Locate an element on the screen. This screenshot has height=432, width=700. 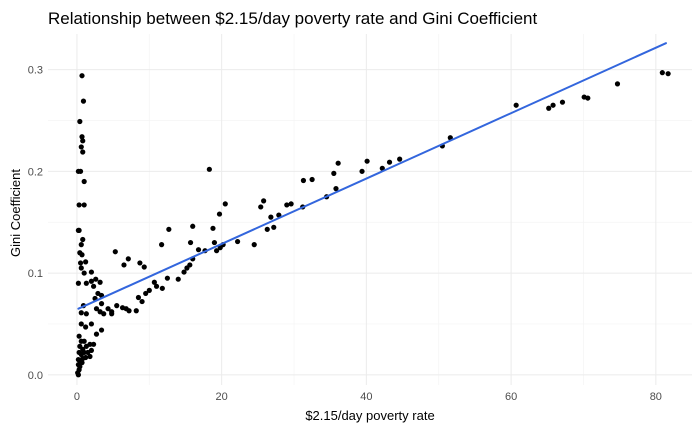
x-tick-labels: 0 20 40 60 80 is located at coordinates (368, 397).